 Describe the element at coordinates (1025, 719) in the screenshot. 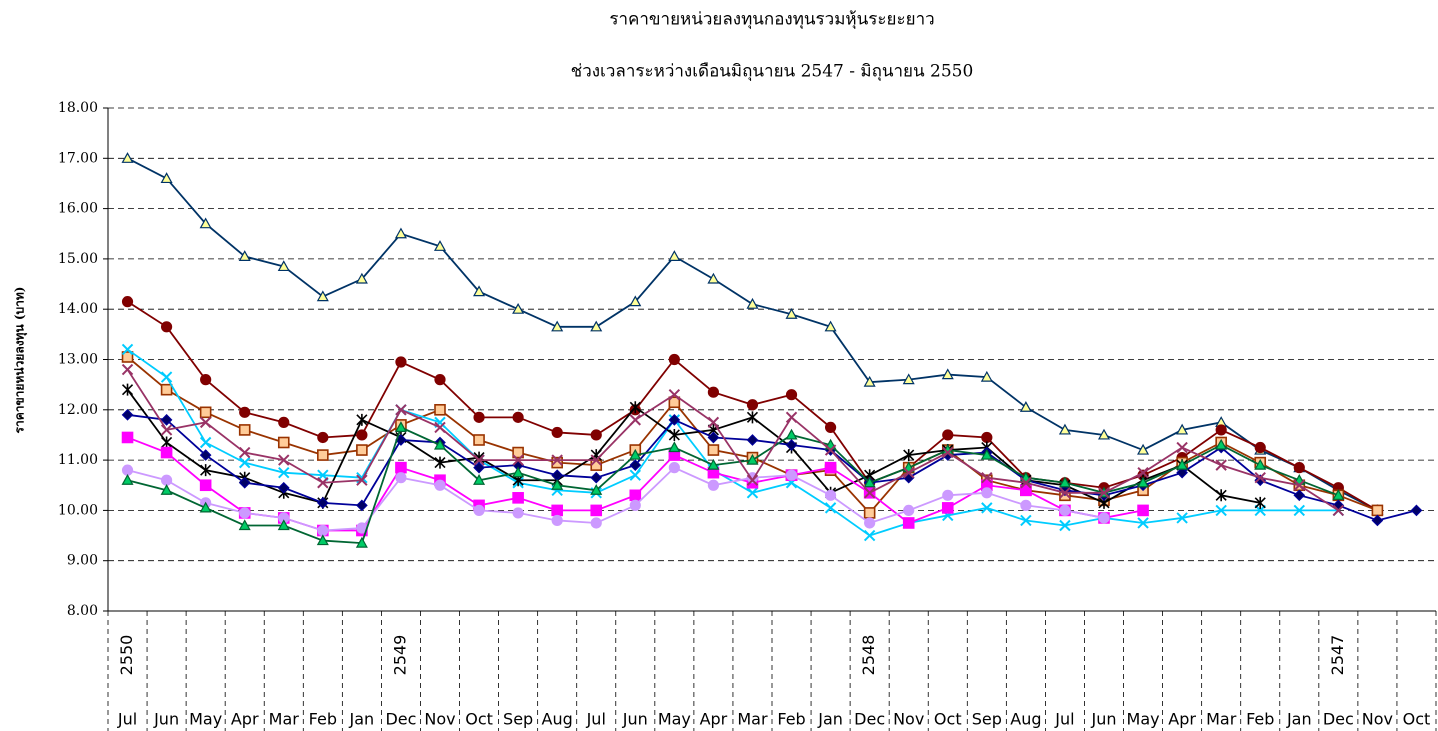

I see `x-tick-label: Aug` at that location.